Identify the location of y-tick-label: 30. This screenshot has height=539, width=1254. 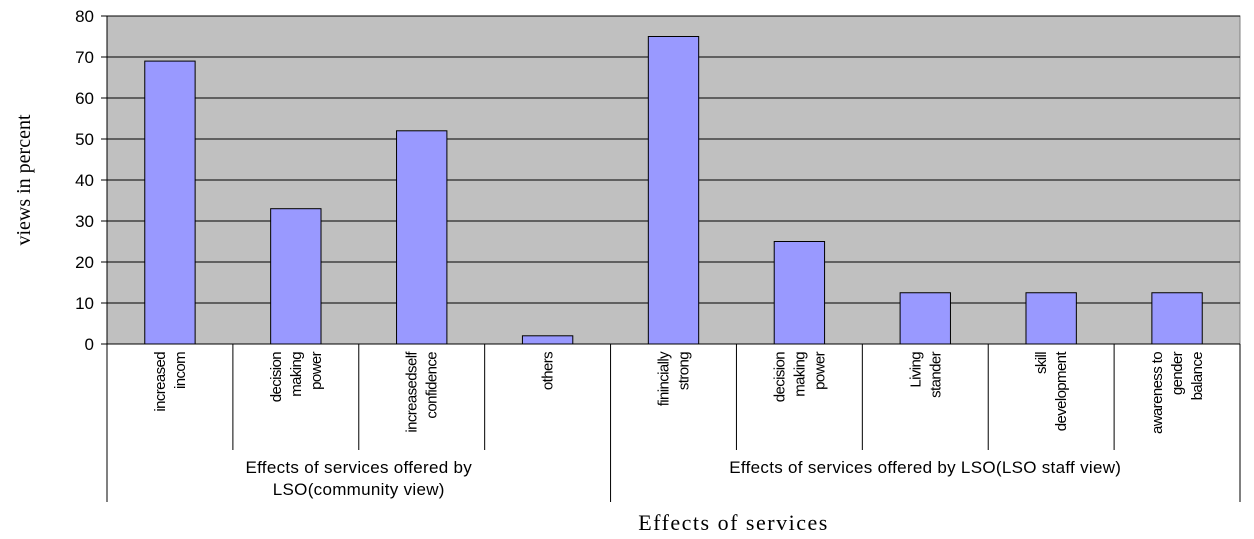
(84, 221).